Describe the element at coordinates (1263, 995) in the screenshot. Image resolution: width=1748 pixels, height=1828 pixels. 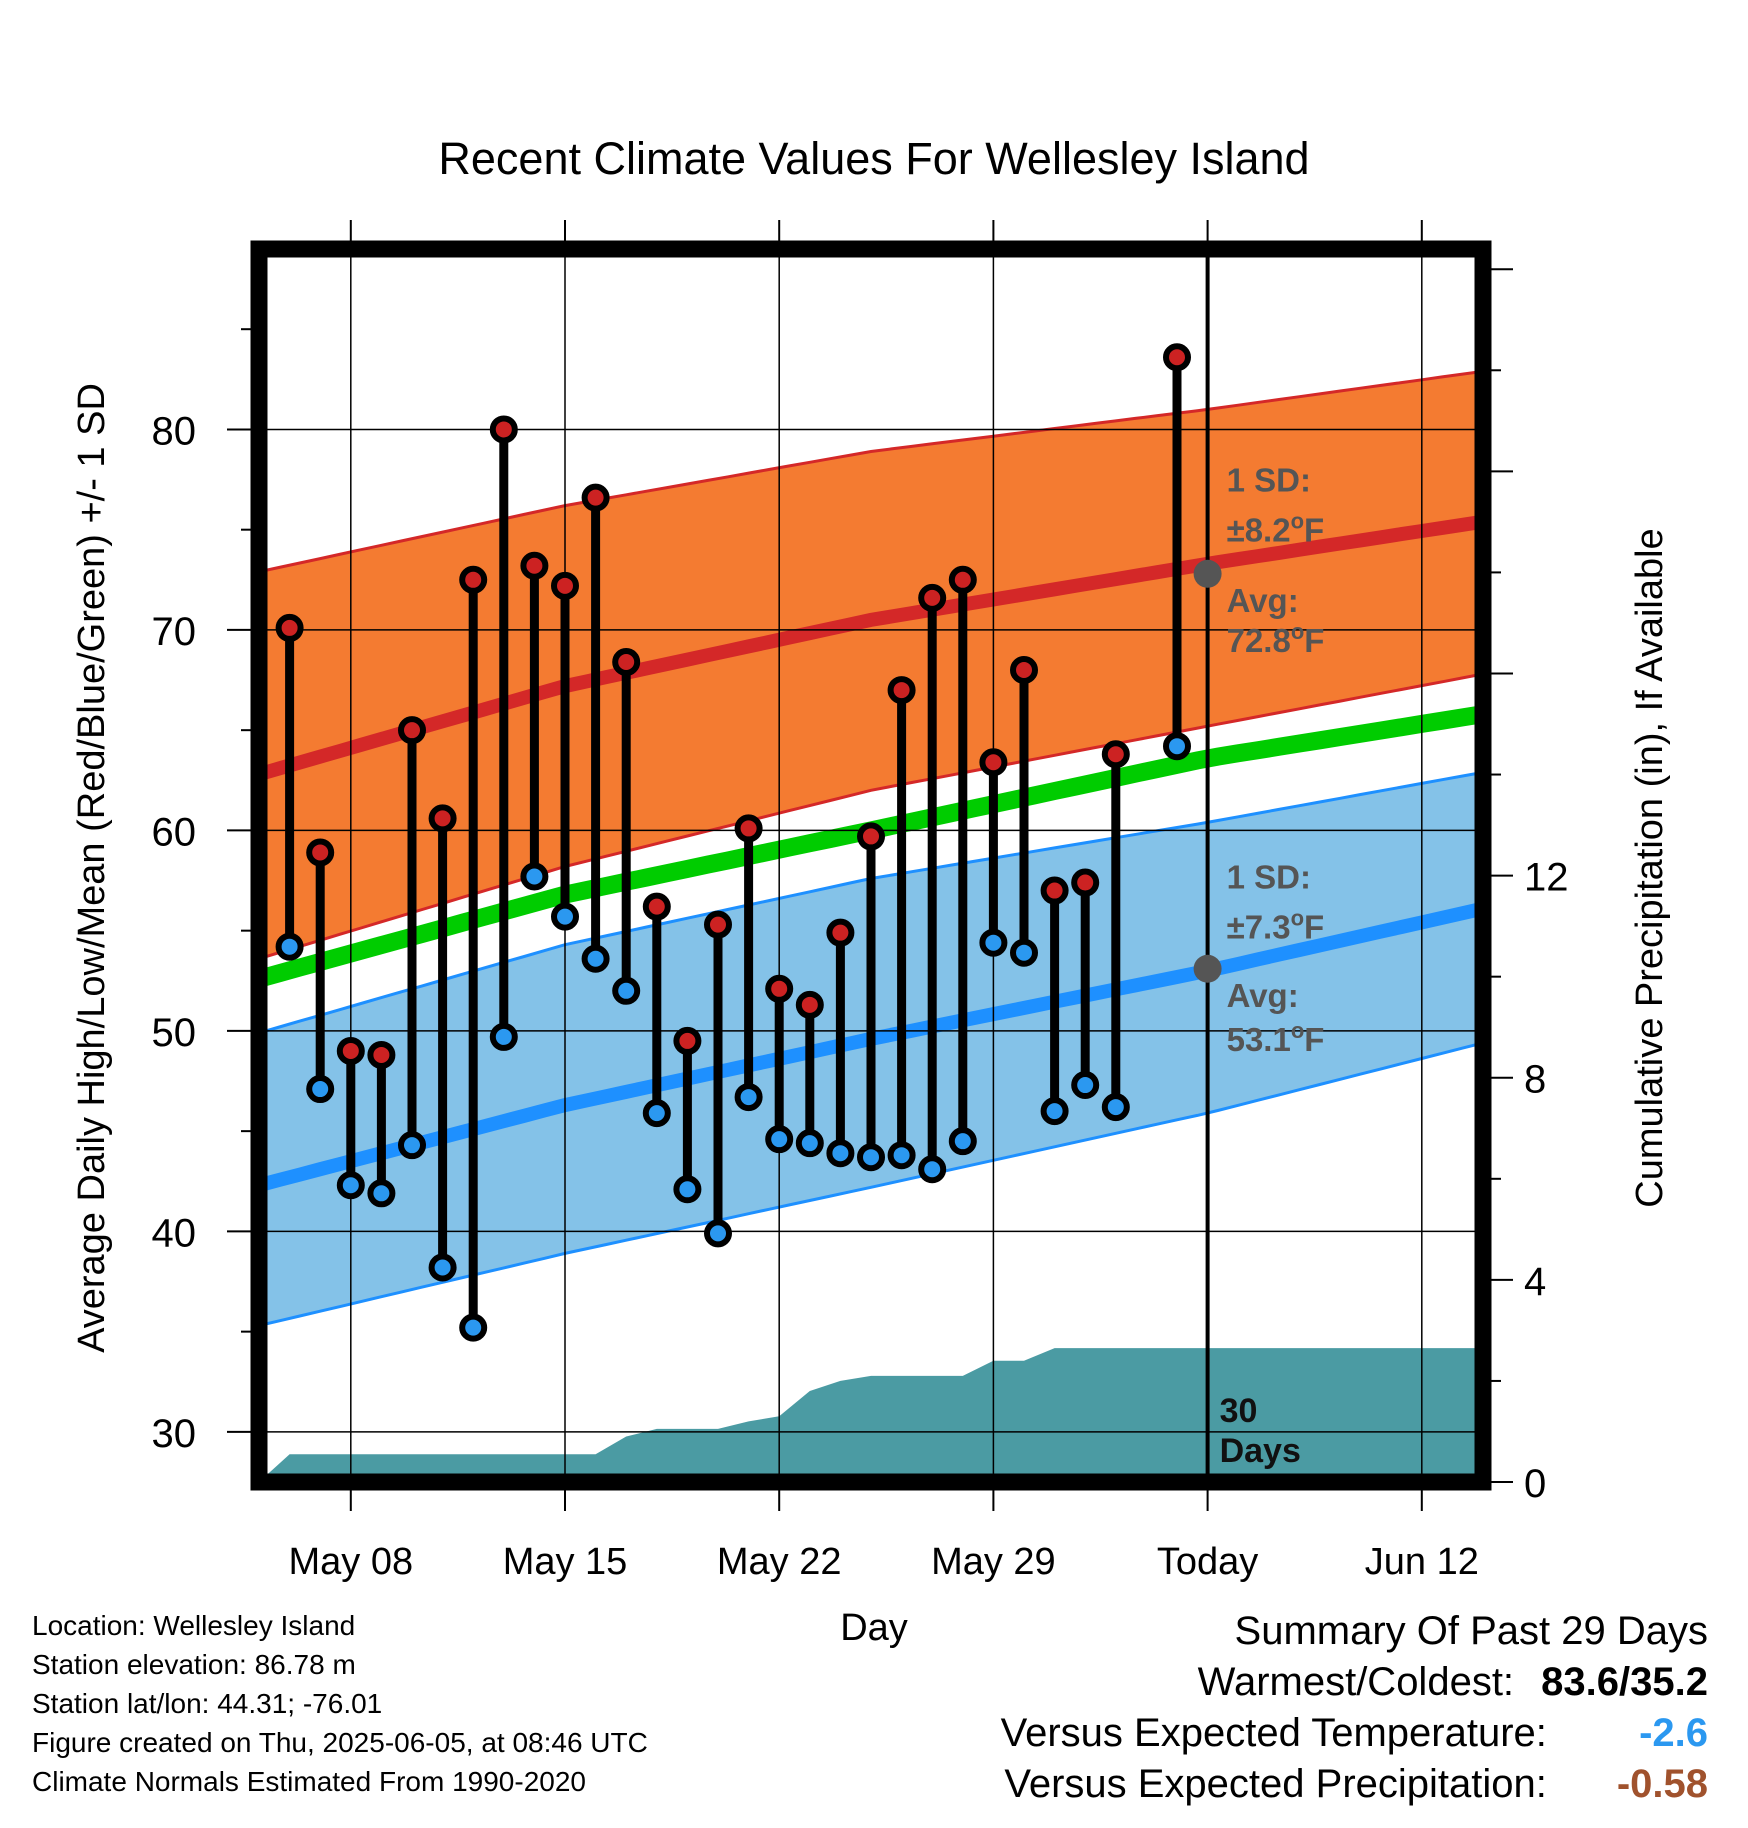
I see `low-avg-annotation-line1: Avg:` at that location.